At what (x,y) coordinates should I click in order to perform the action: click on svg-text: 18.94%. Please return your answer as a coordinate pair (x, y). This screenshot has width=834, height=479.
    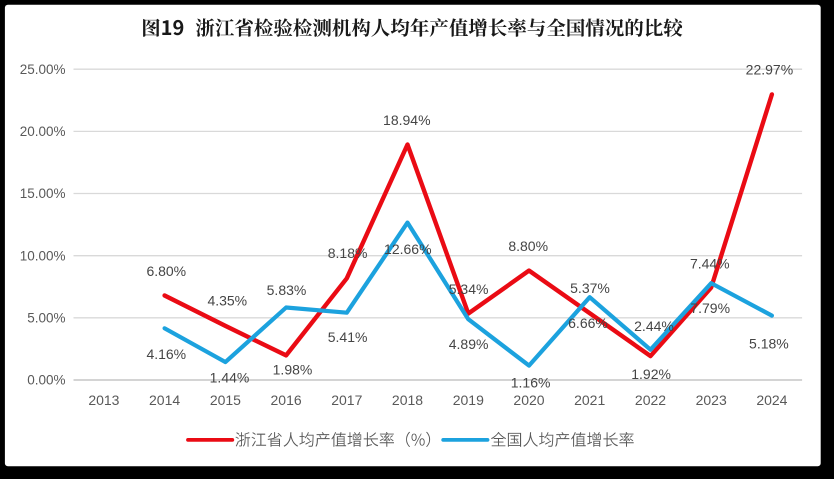
    Looking at the image, I should click on (406, 120).